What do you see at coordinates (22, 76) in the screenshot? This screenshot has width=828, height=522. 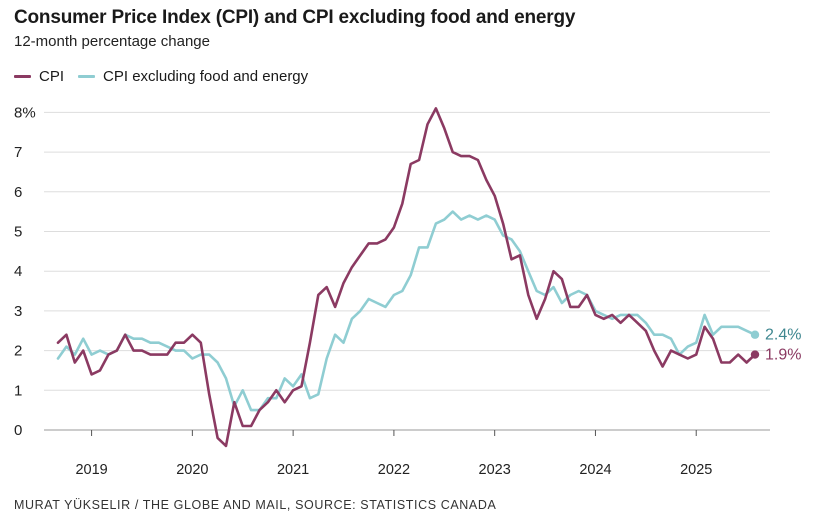 I see `legend-swatch-cpi` at bounding box center [22, 76].